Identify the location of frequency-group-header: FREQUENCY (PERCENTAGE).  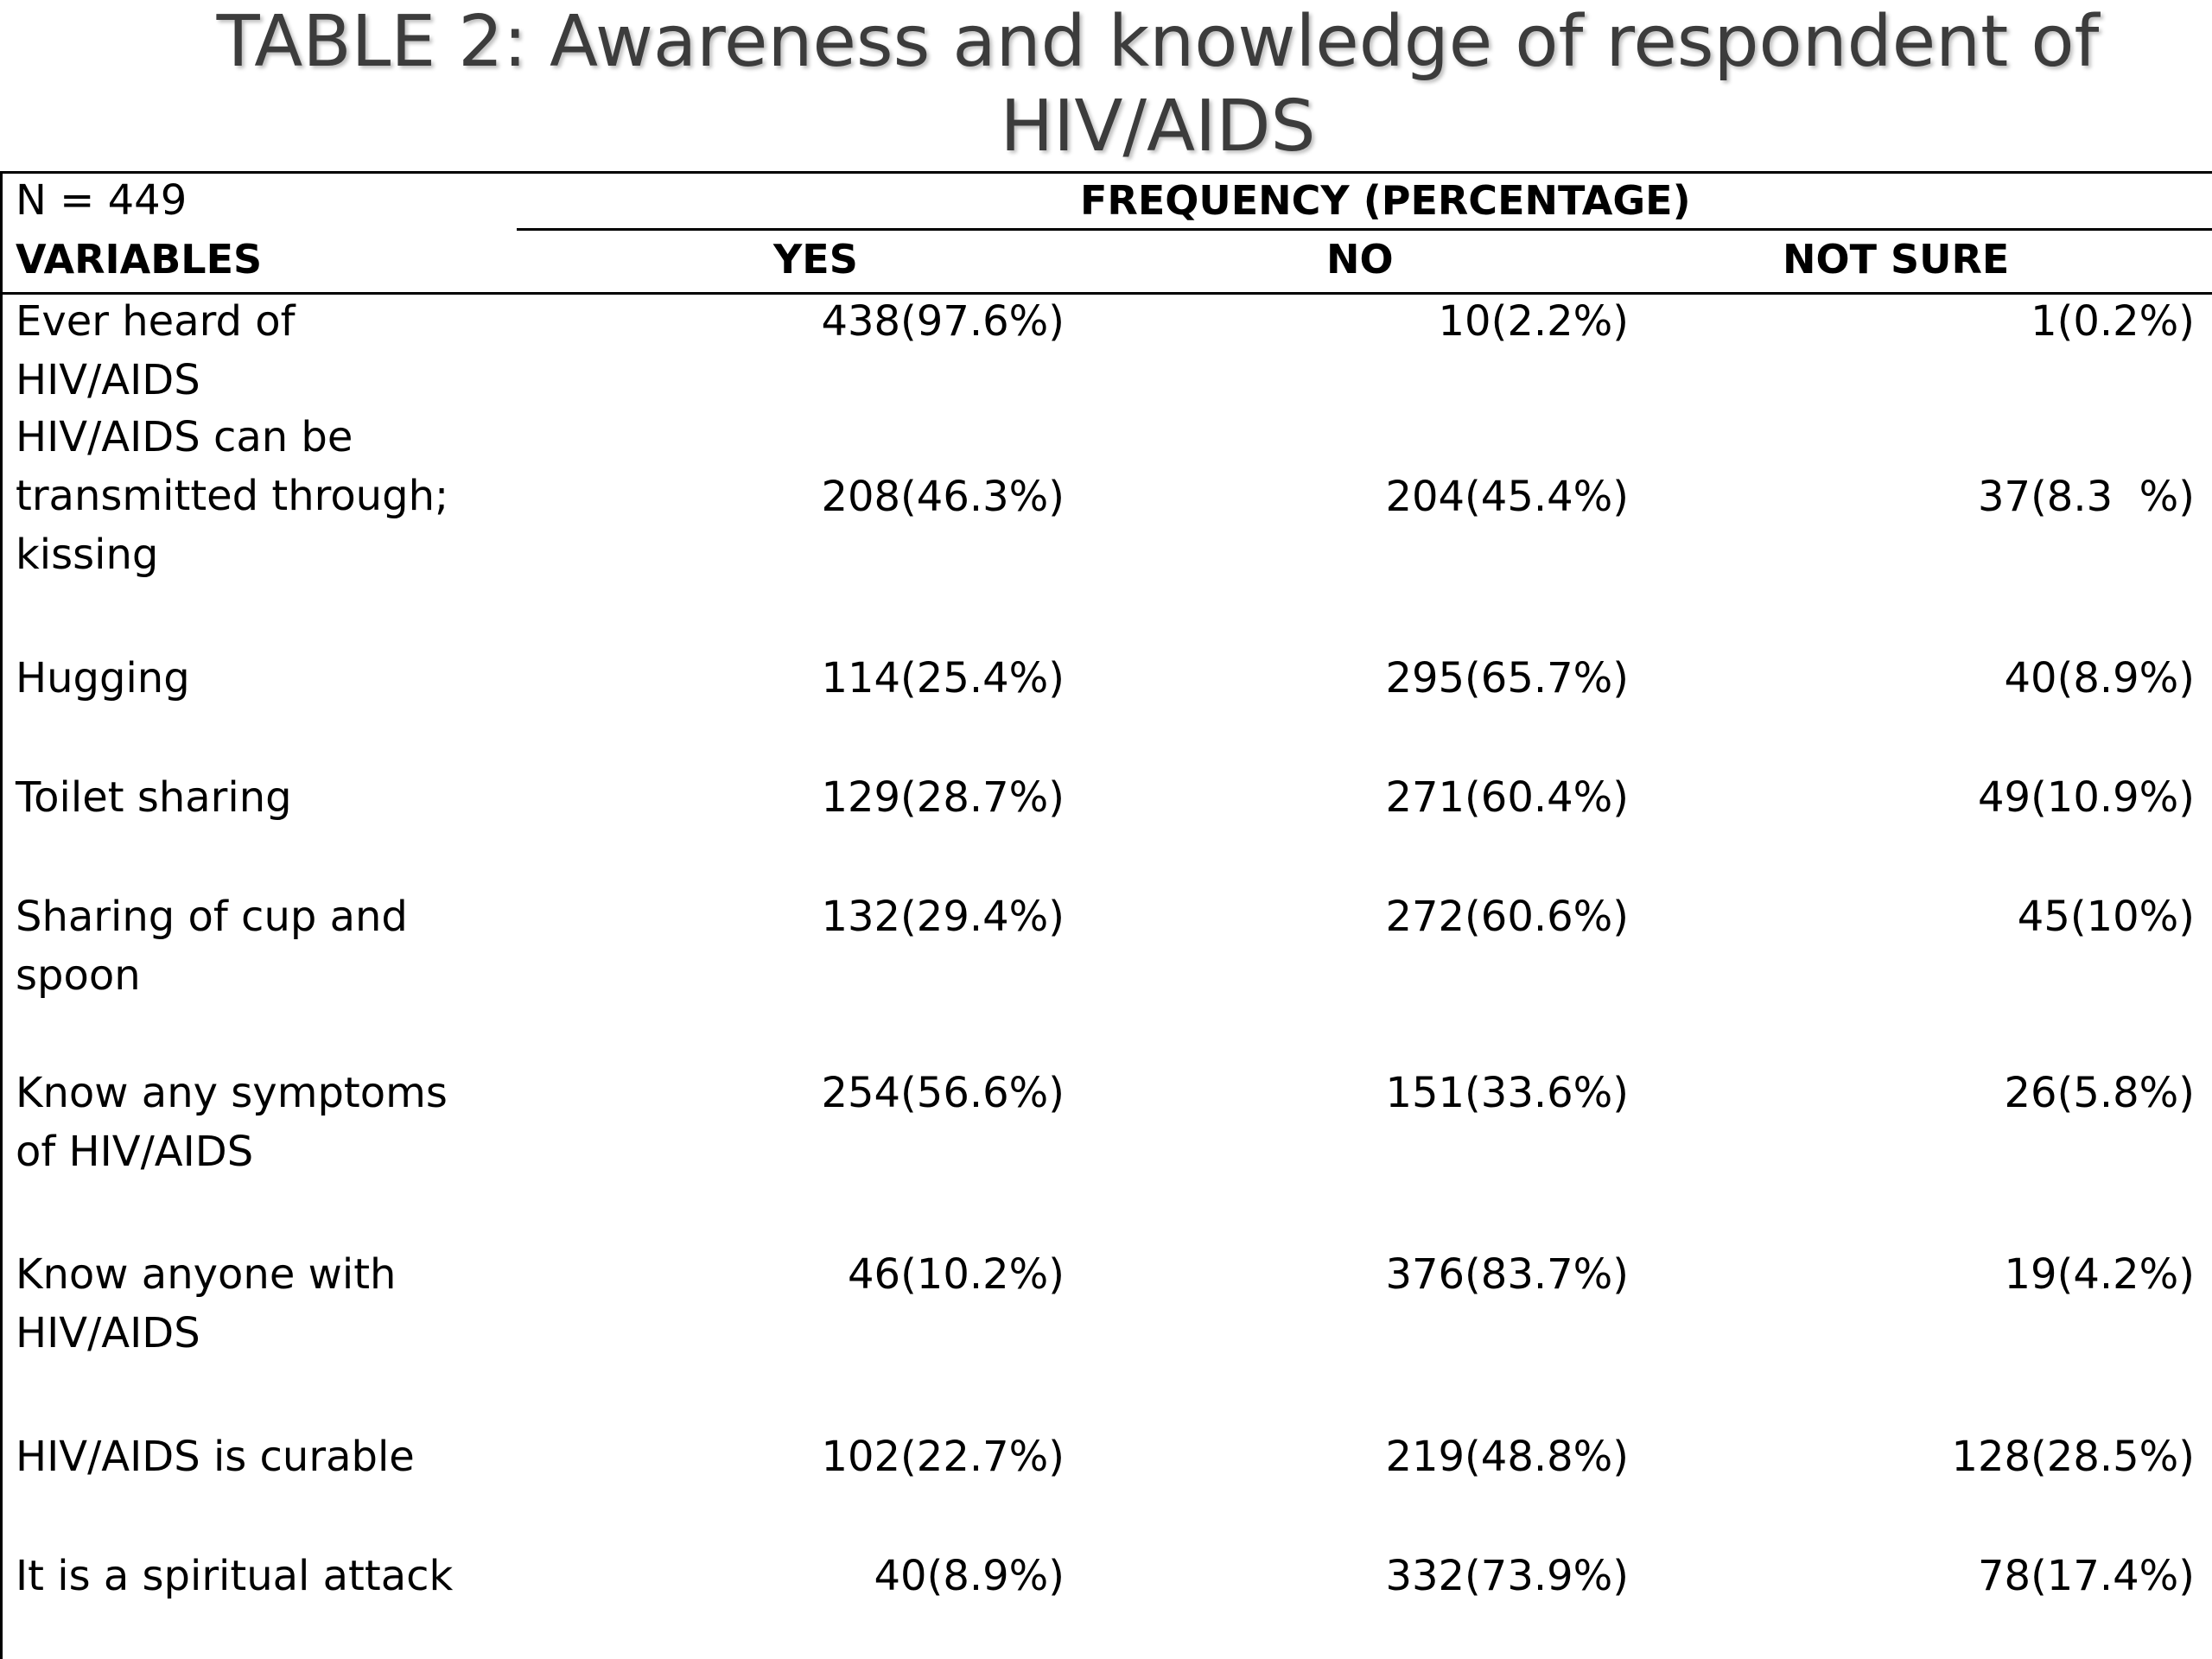
(1385, 200).